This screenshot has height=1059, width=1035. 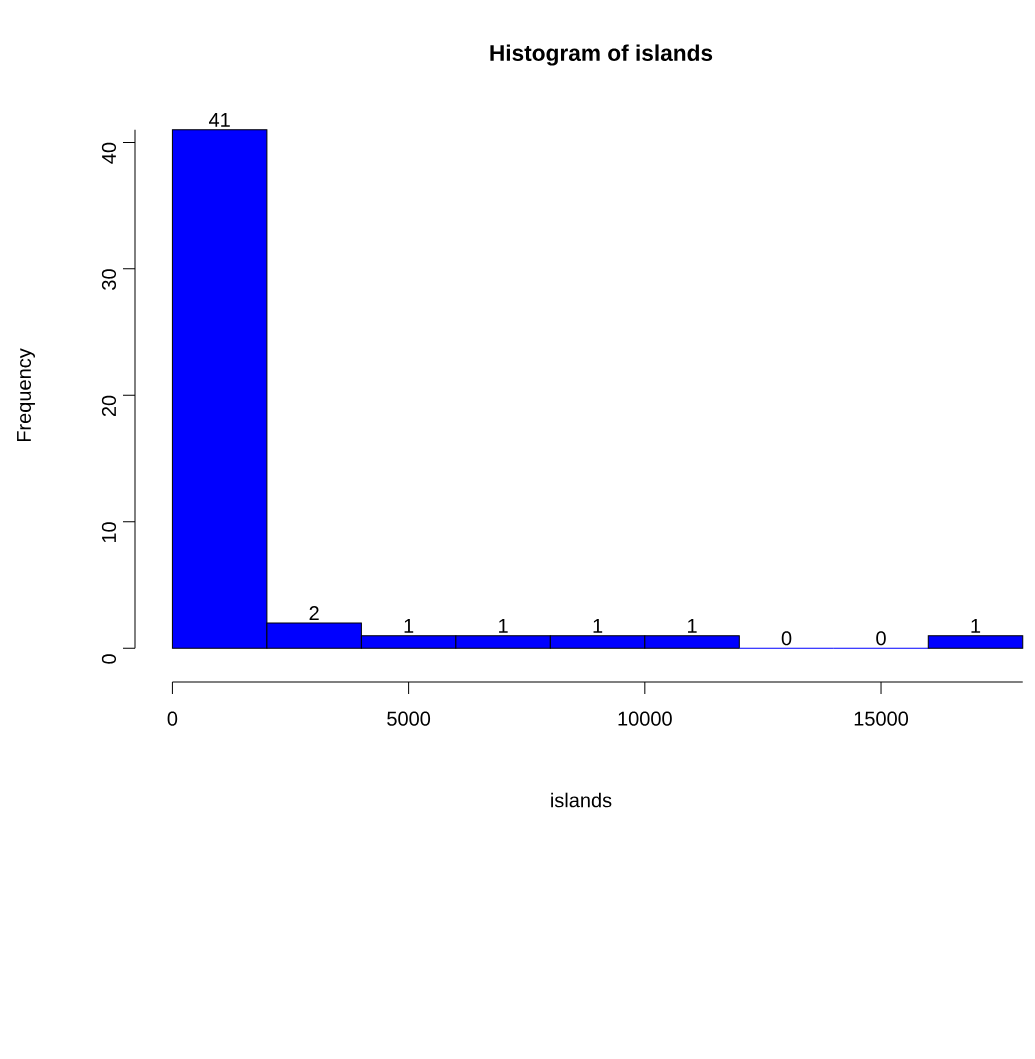 What do you see at coordinates (172, 718) in the screenshot?
I see `x-tick-label: 0` at bounding box center [172, 718].